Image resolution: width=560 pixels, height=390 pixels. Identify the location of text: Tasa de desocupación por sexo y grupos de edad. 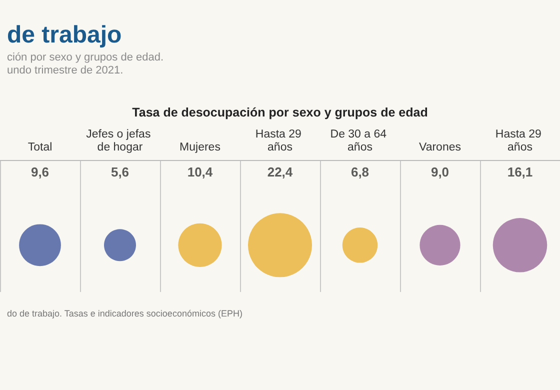
(280, 113).